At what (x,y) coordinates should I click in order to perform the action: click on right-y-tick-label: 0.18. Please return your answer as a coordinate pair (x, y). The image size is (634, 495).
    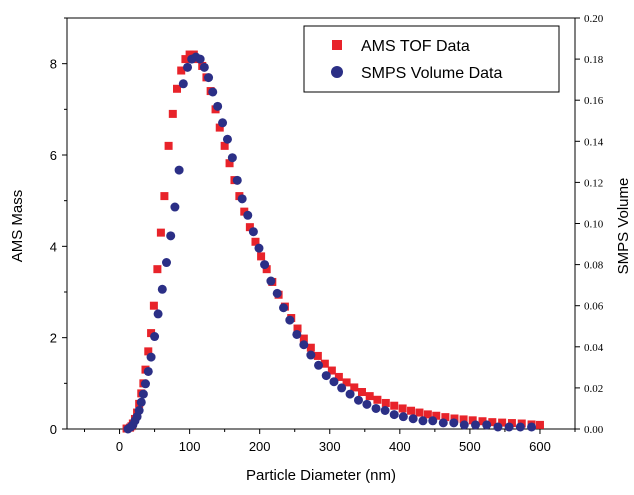
    Looking at the image, I should click on (594, 60).